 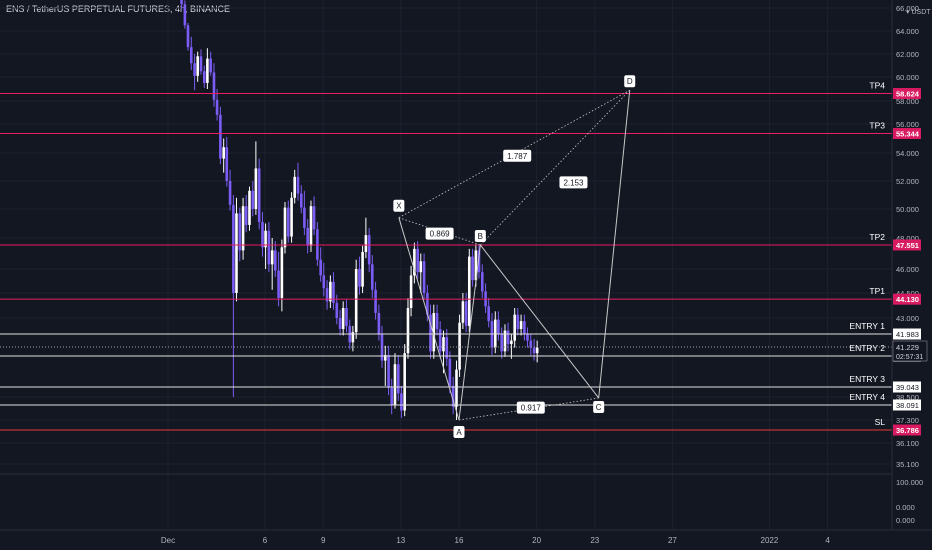 What do you see at coordinates (672, 540) in the screenshot?
I see `x-tick-label: 27` at bounding box center [672, 540].